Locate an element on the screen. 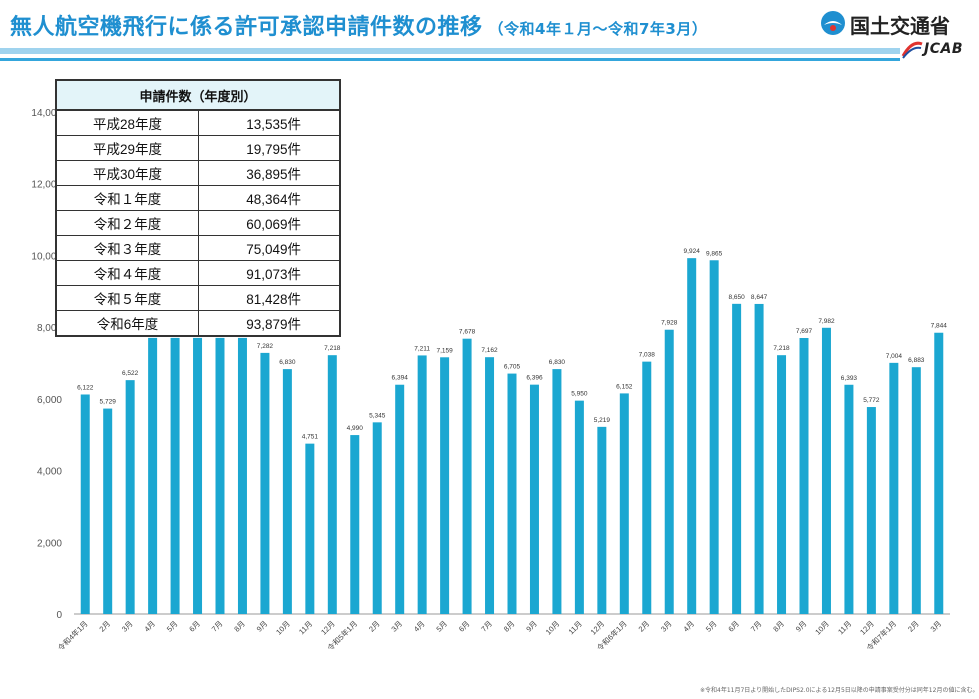 This screenshot has width=979, height=699. mlit-logo-icon is located at coordinates (833, 23).